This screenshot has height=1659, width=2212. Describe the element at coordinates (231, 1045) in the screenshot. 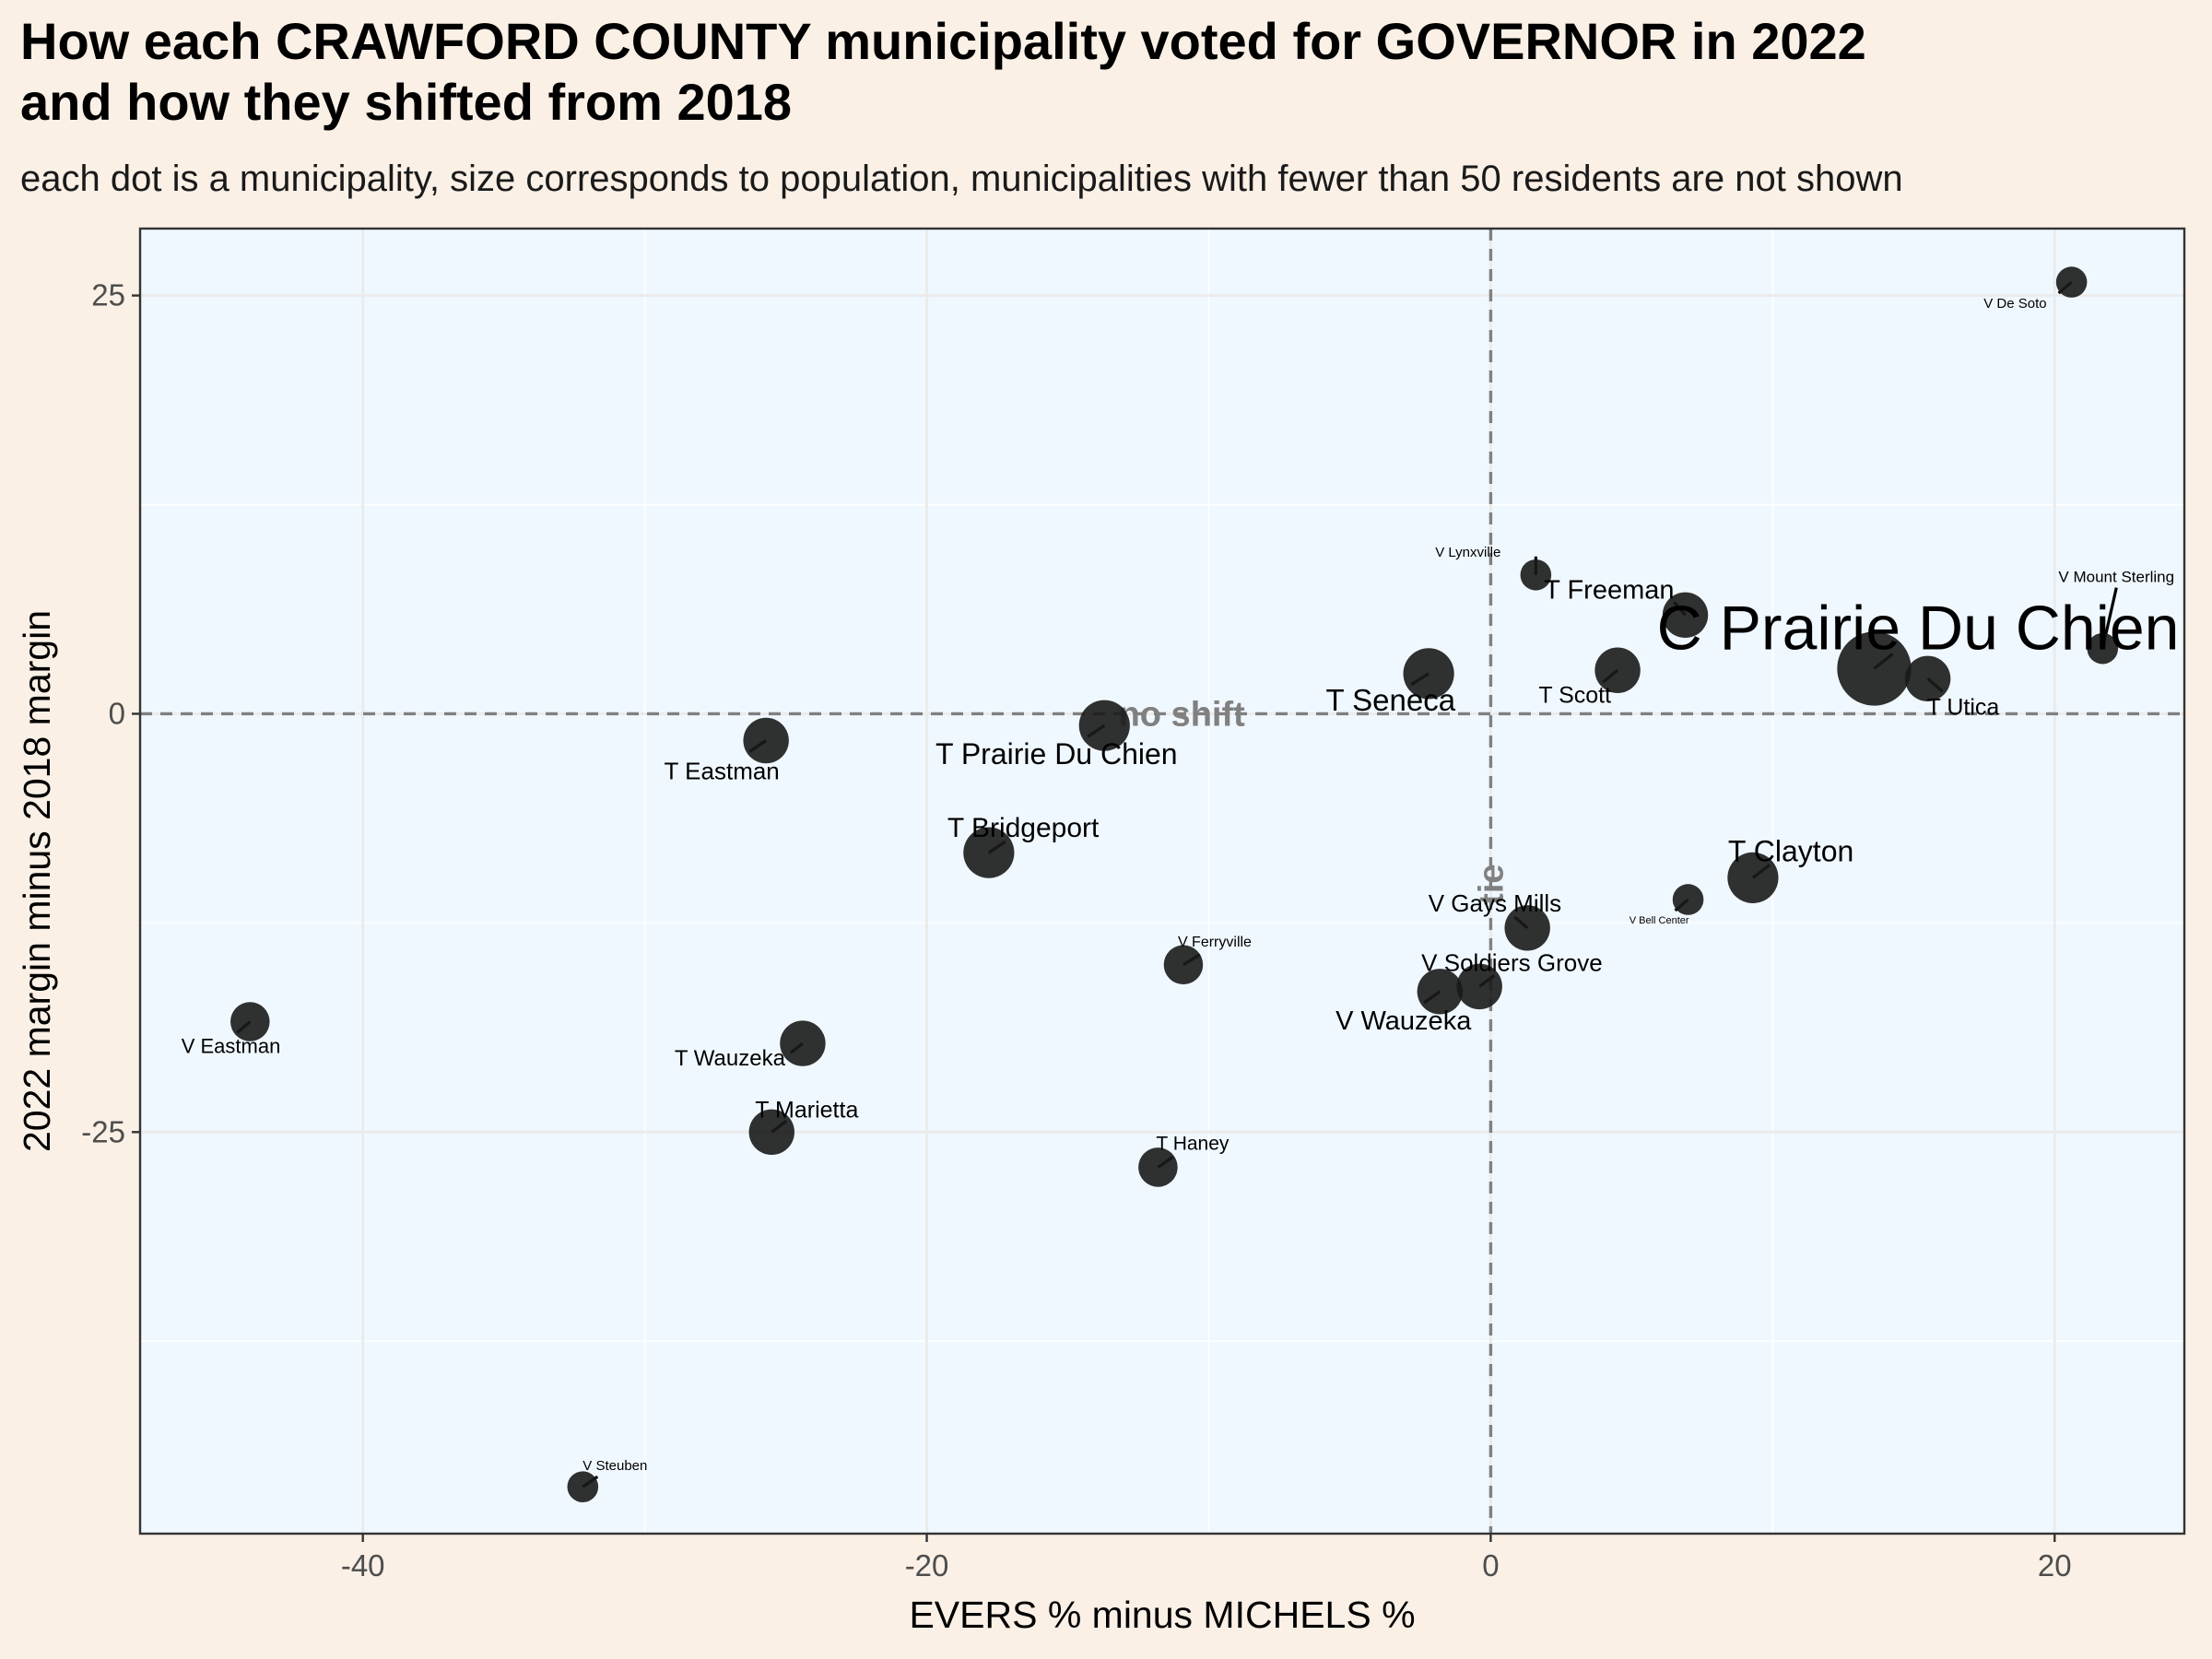

I see `point-label: V Eastman` at that location.